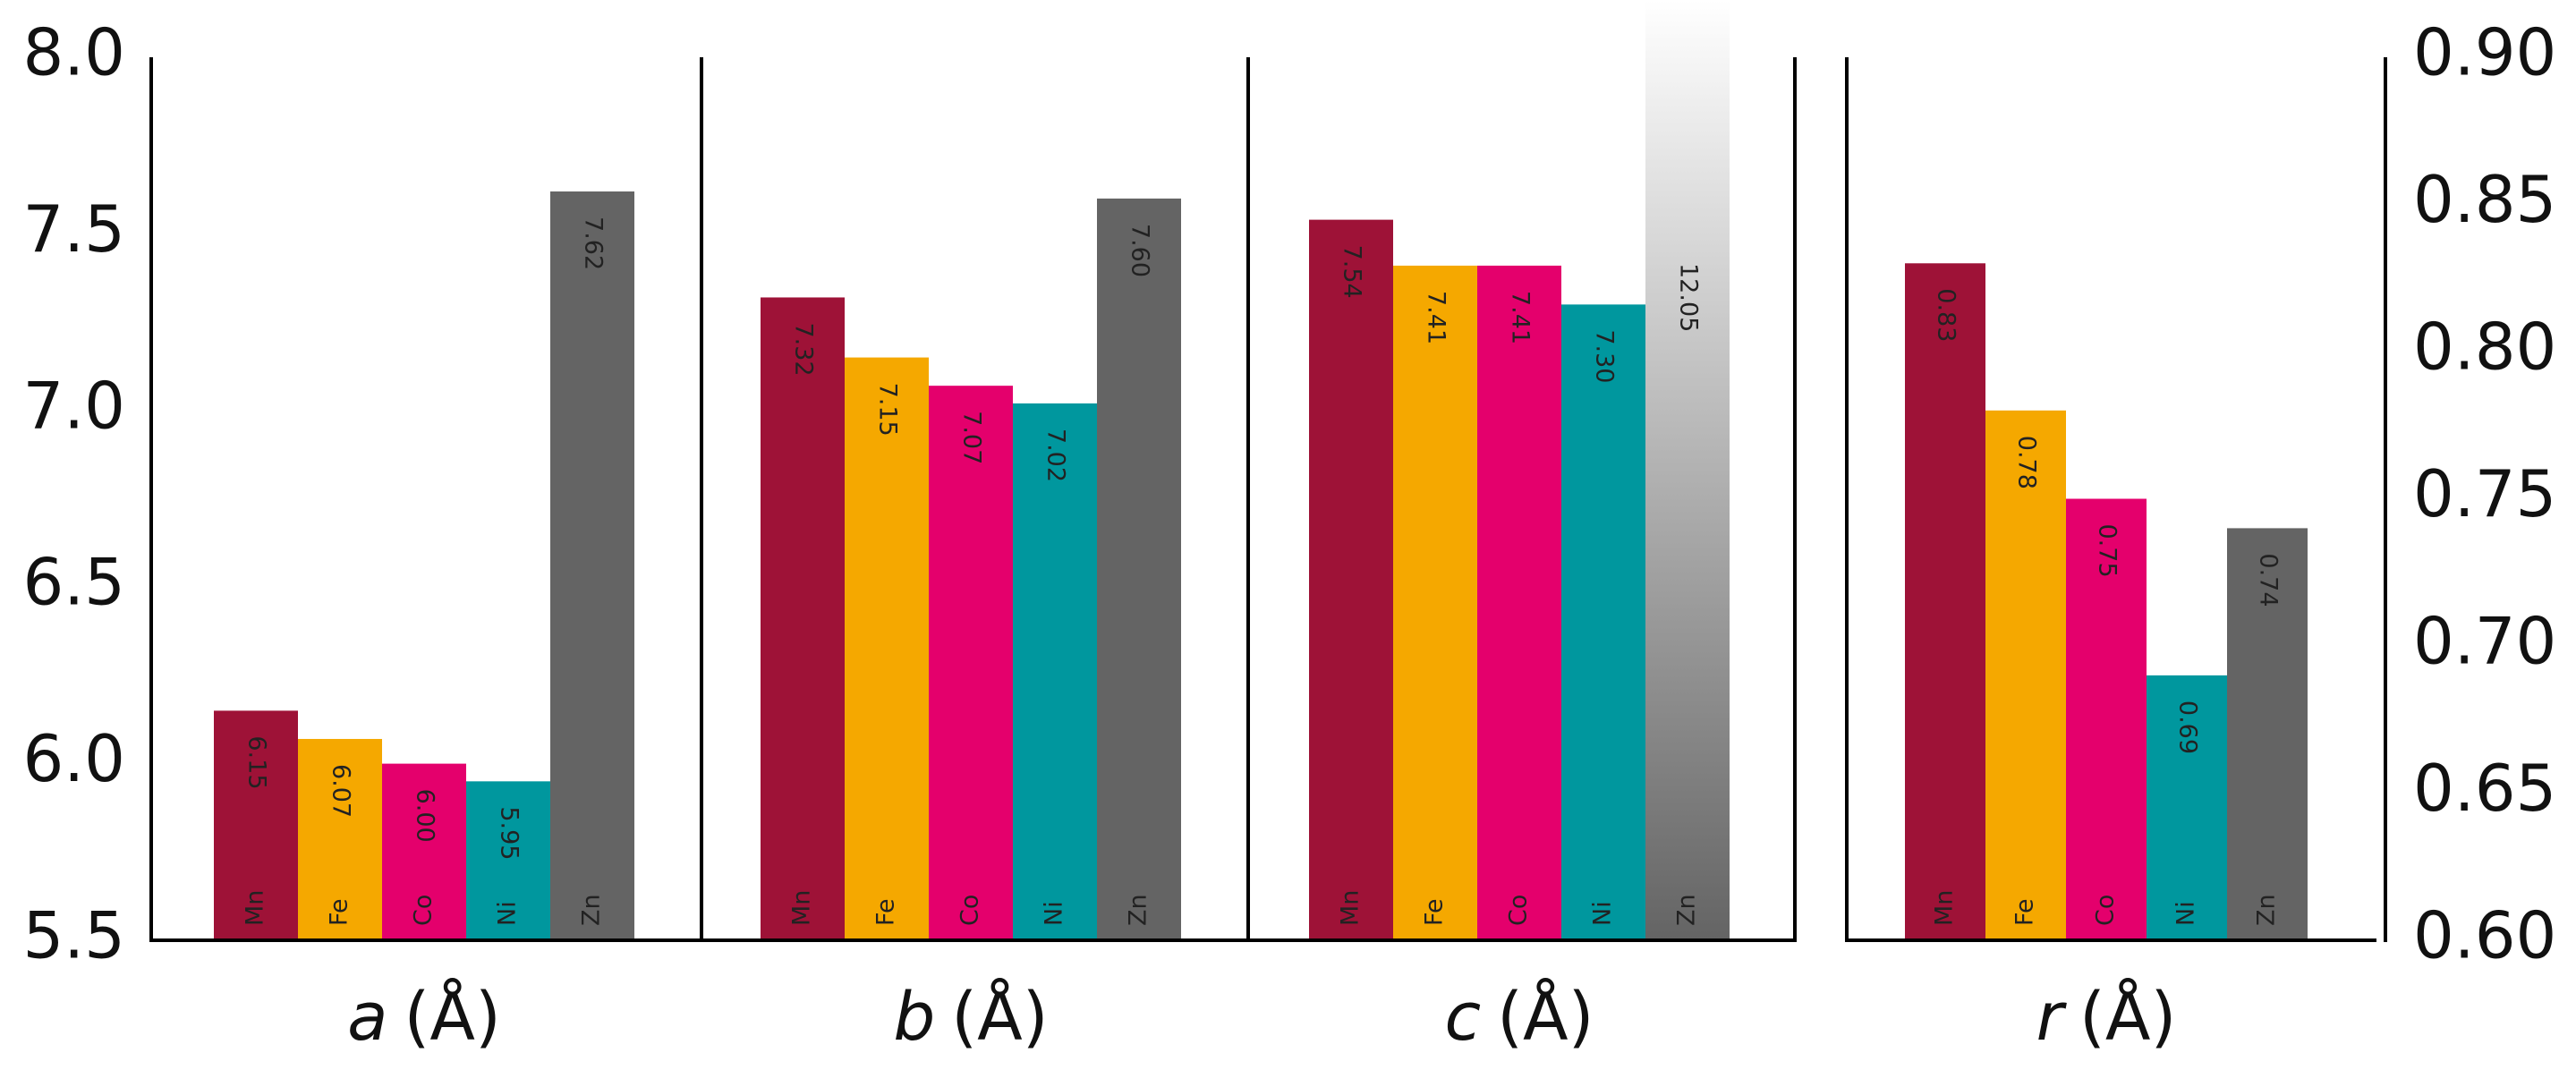 The width and height of the screenshot is (2576, 1087). What do you see at coordinates (2269, 580) in the screenshot?
I see `value-label: 0.74` at bounding box center [2269, 580].